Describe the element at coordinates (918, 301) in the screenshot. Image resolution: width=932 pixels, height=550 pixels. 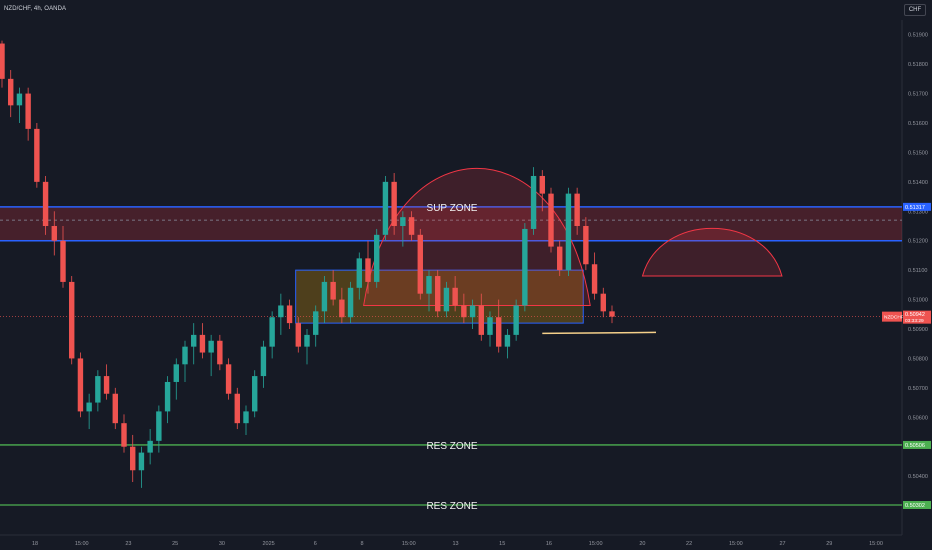
I see `y-tick-label: 0.51000` at that location.